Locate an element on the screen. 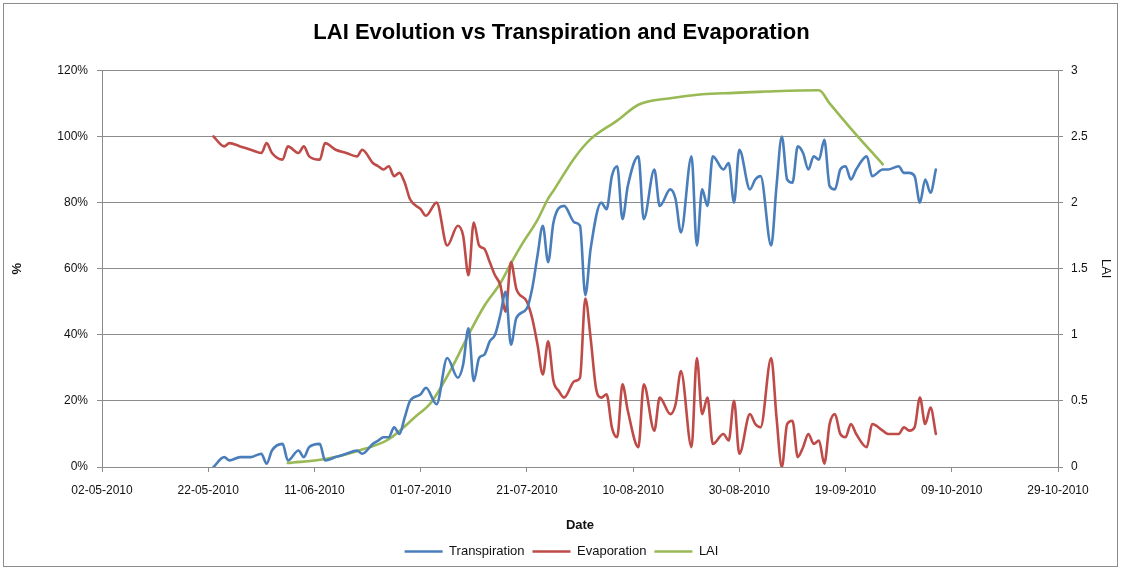 This screenshot has width=1123, height=572. x-tick-label: 19-09-2010 is located at coordinates (845, 489).